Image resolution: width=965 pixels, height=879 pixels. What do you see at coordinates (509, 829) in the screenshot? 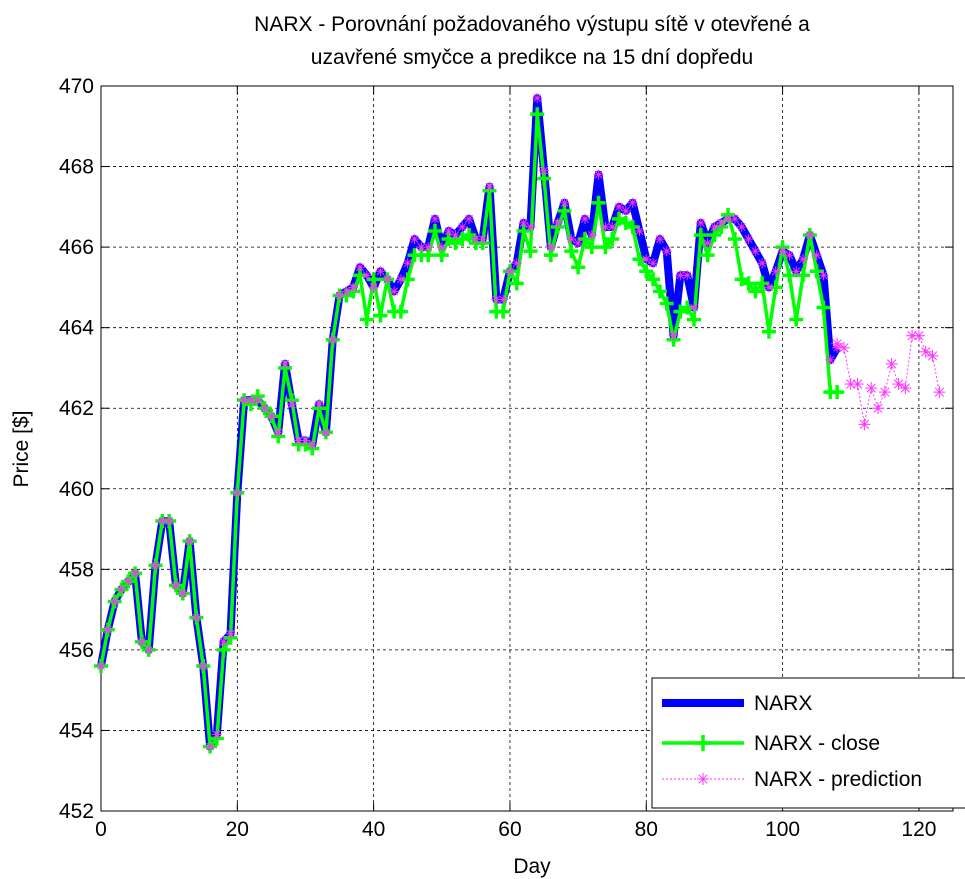
I see `x-tick-label: 60` at bounding box center [509, 829].